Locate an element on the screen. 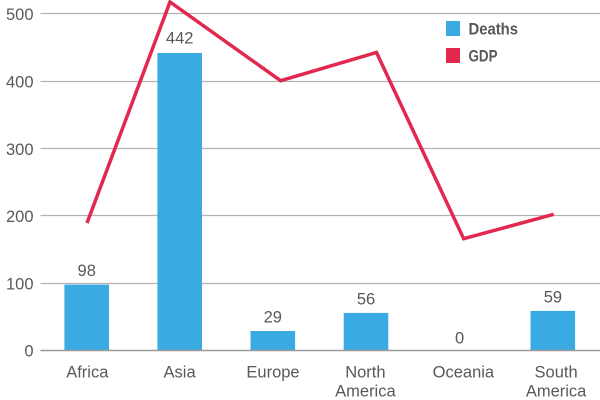 This screenshot has width=600, height=400. svg-text: 400 is located at coordinates (20, 82).